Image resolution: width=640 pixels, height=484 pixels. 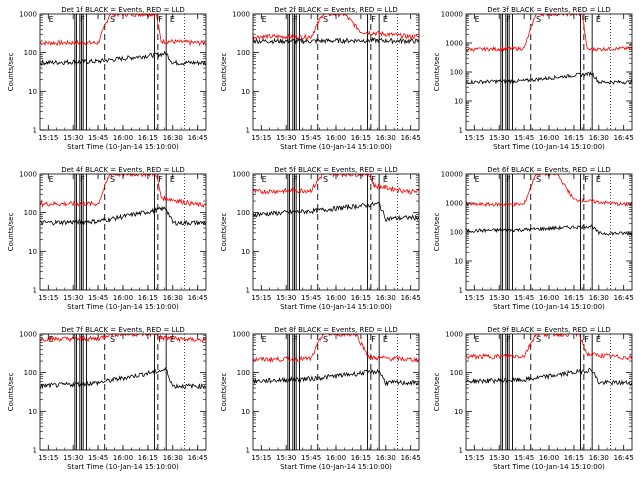 I want to click on panel-title: Det 2f BLACK = Events, RED = LLD, so click(x=335, y=10).